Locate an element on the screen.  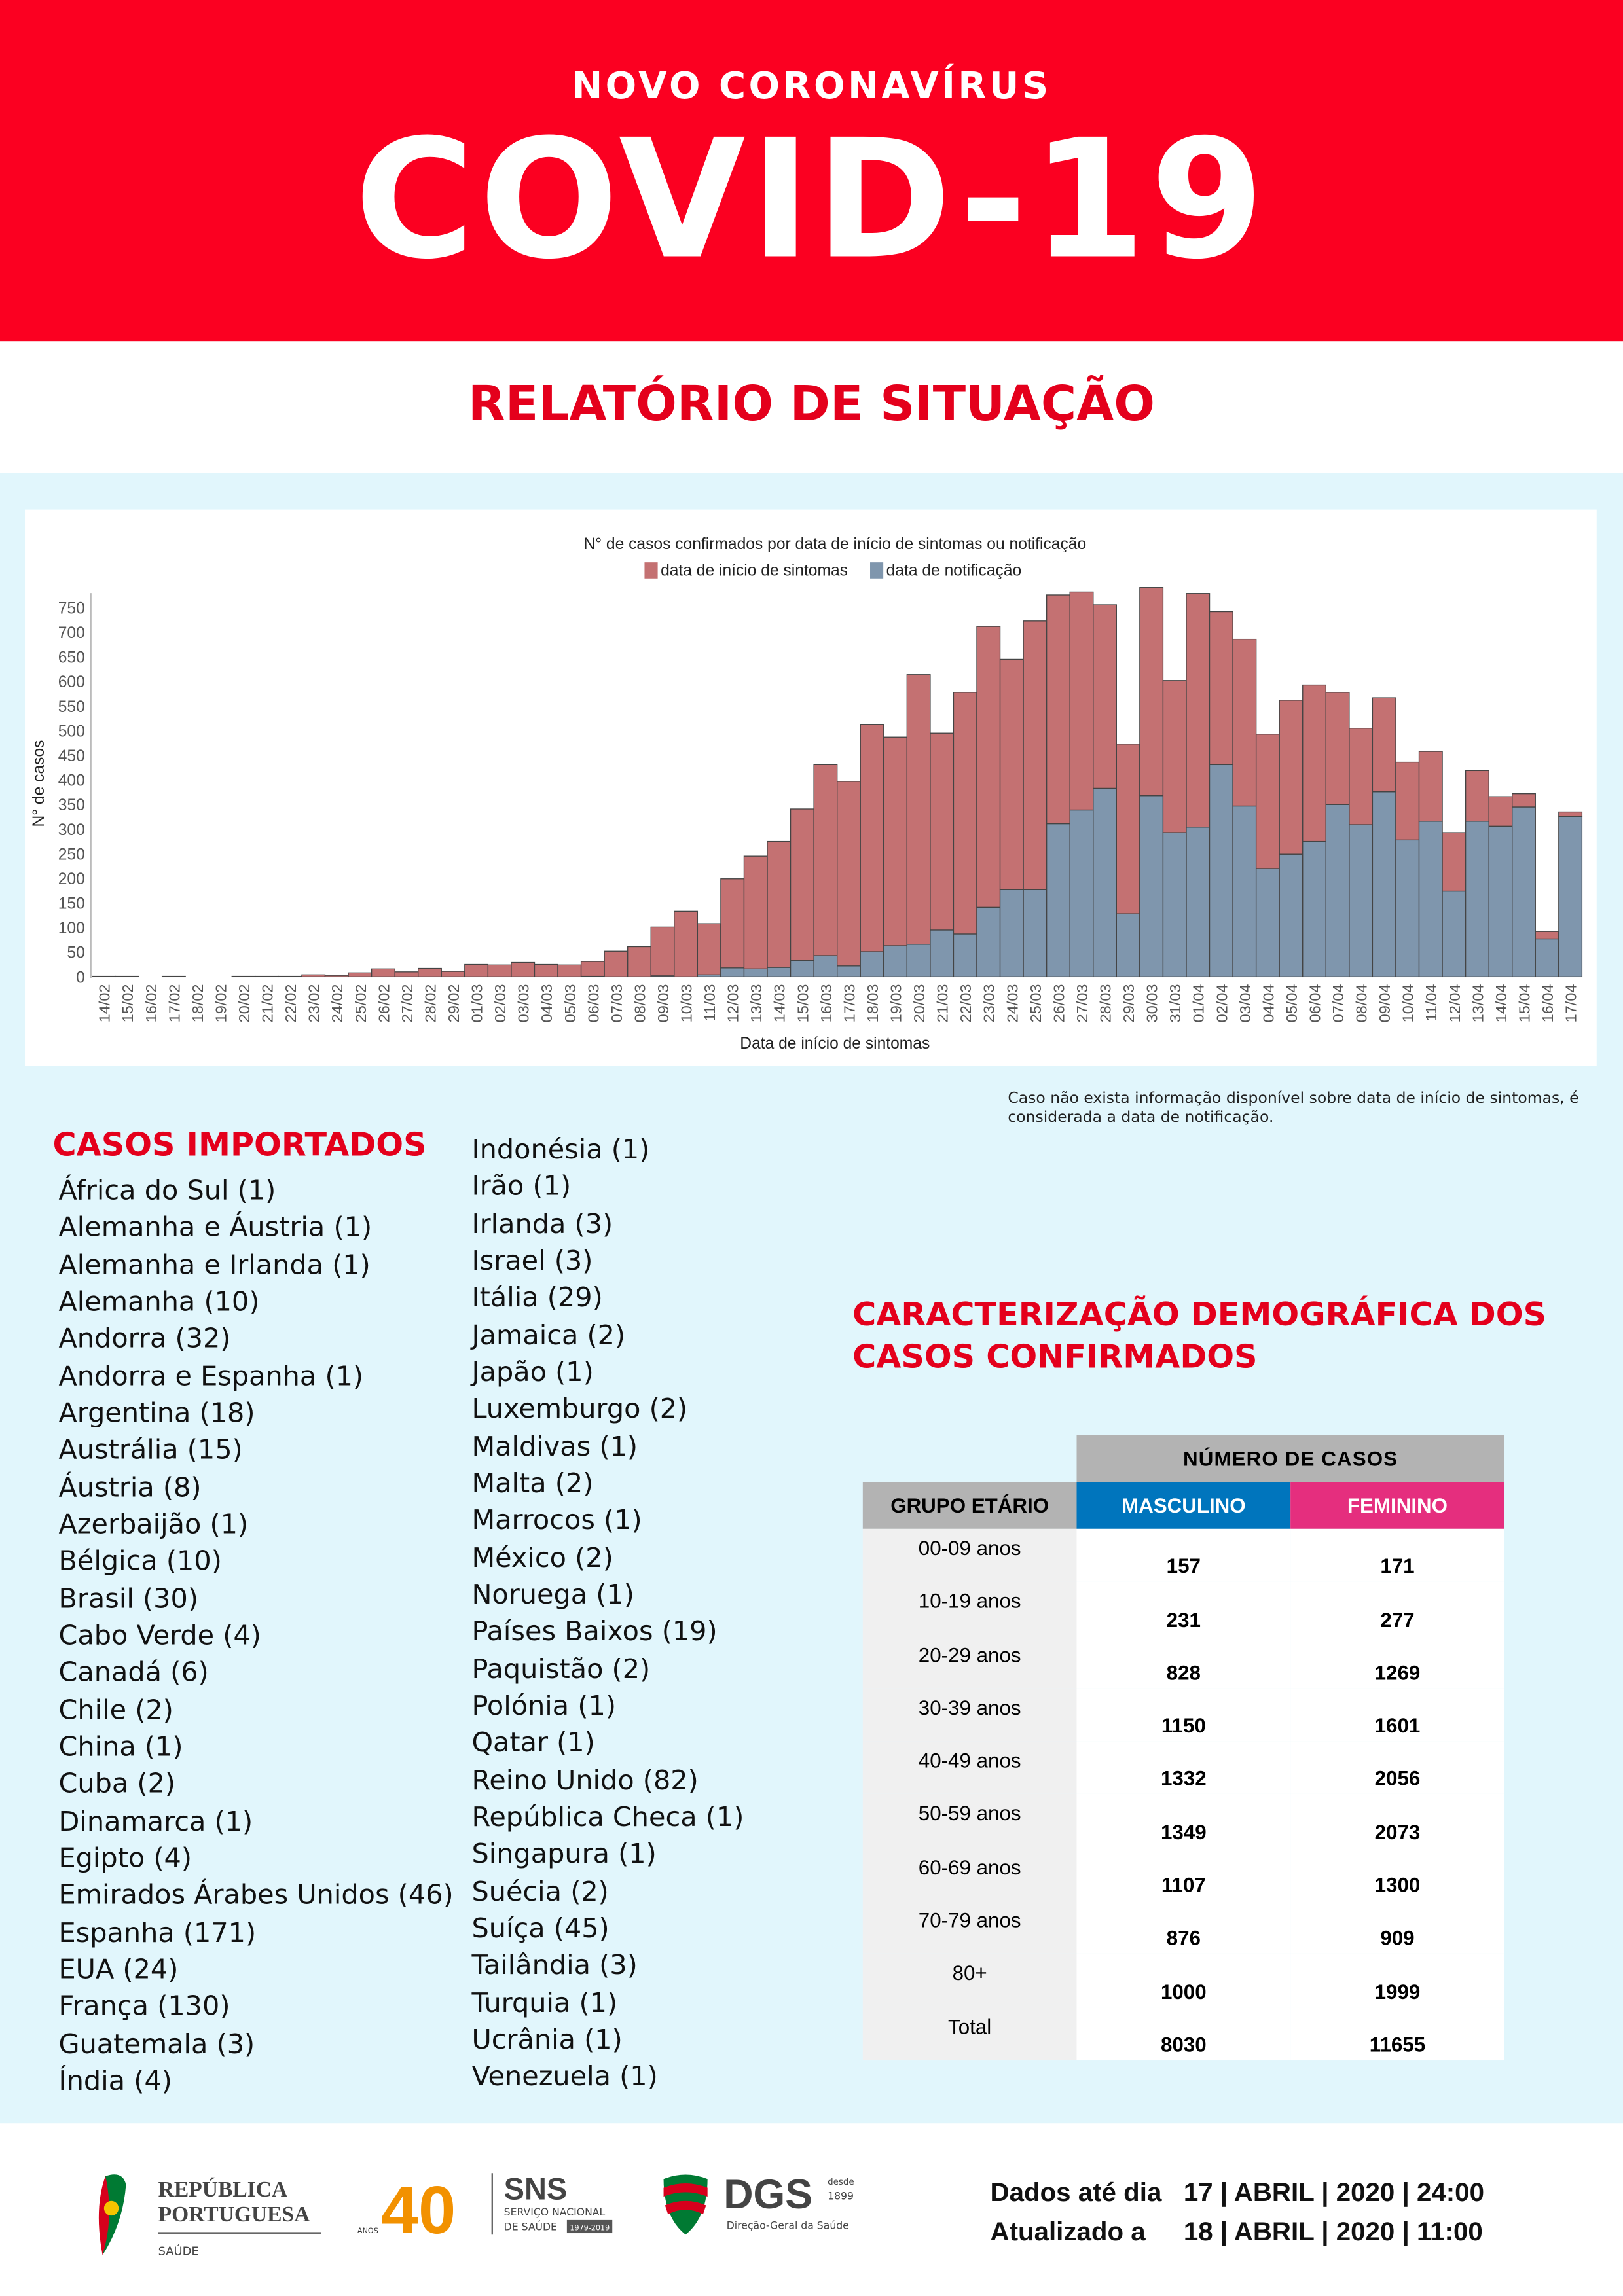
table-row: 30-39 anos 1150 1601 is located at coordinates (1183, 1715).